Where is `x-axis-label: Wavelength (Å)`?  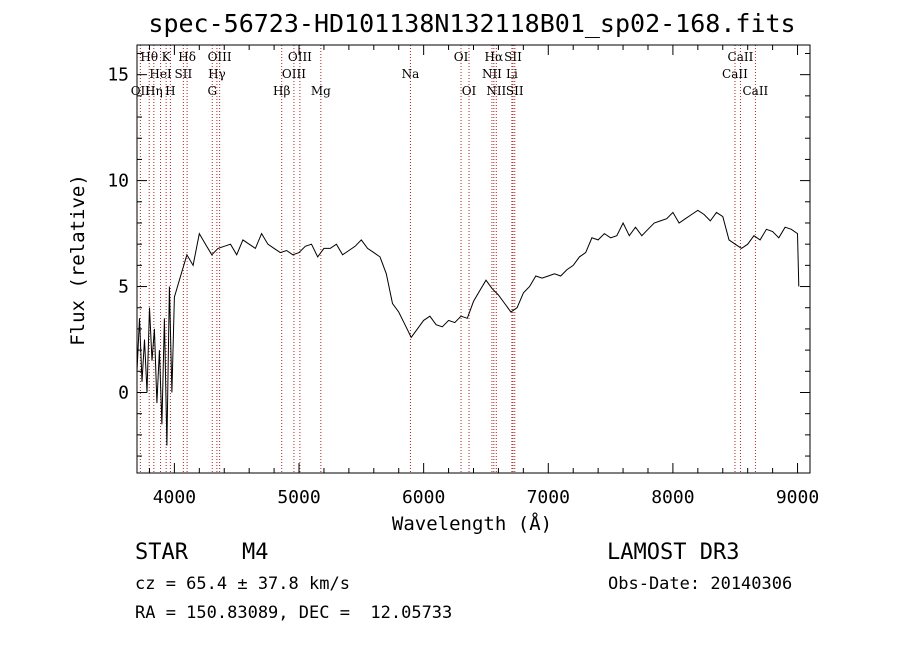 x-axis-label: Wavelength (Å) is located at coordinates (472, 523).